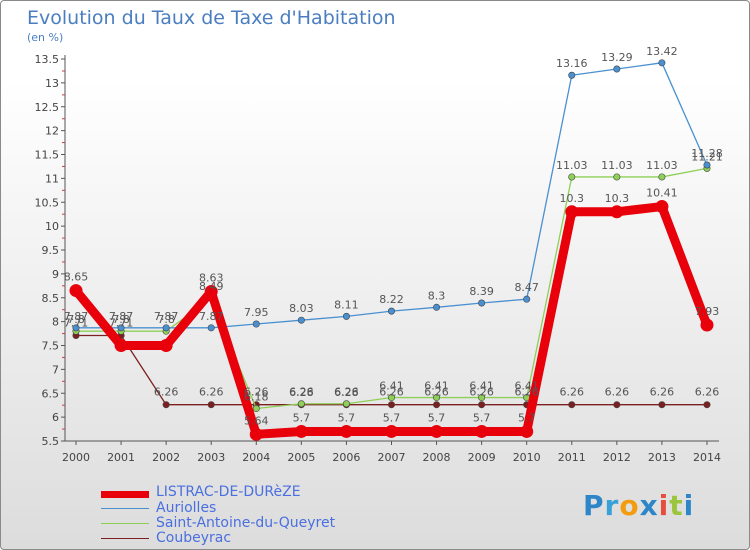  I want to click on data-label: 8.22, so click(391, 299).